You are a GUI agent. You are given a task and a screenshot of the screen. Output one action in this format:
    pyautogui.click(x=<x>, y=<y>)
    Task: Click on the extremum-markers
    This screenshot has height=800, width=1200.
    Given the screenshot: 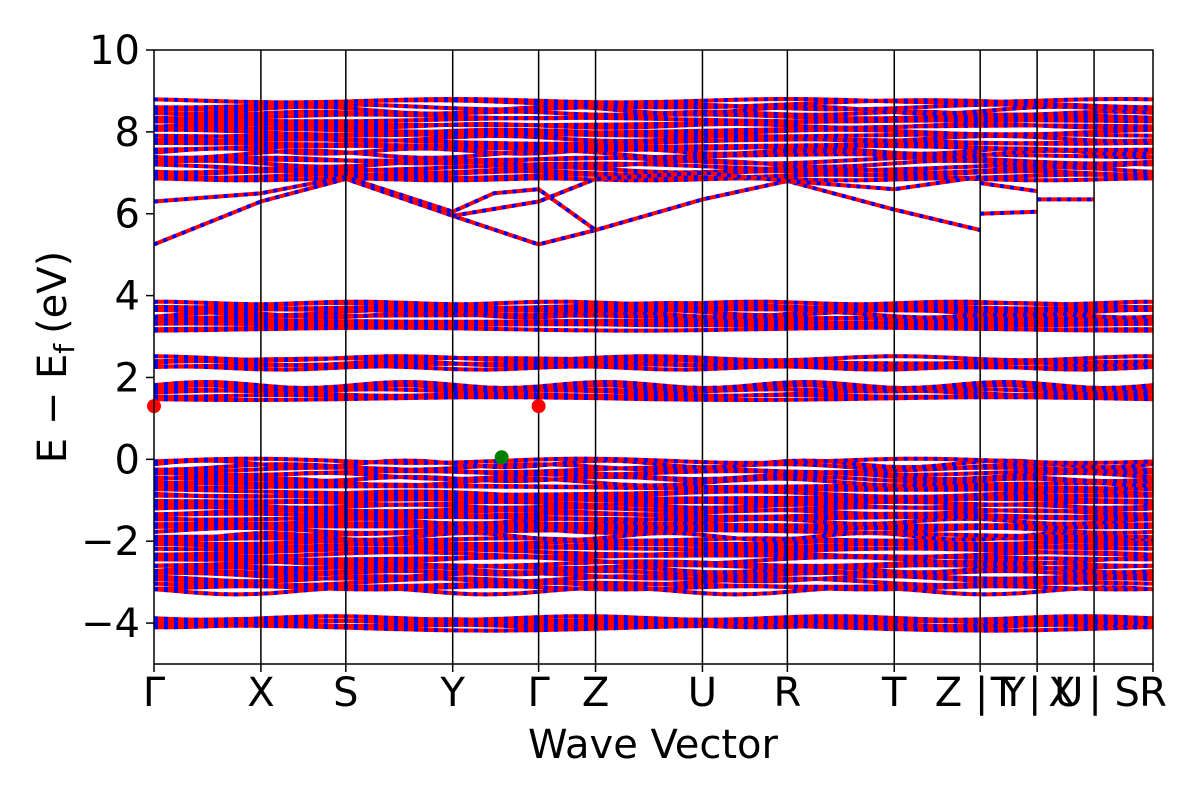 What is the action you would take?
    pyautogui.click(x=346, y=432)
    